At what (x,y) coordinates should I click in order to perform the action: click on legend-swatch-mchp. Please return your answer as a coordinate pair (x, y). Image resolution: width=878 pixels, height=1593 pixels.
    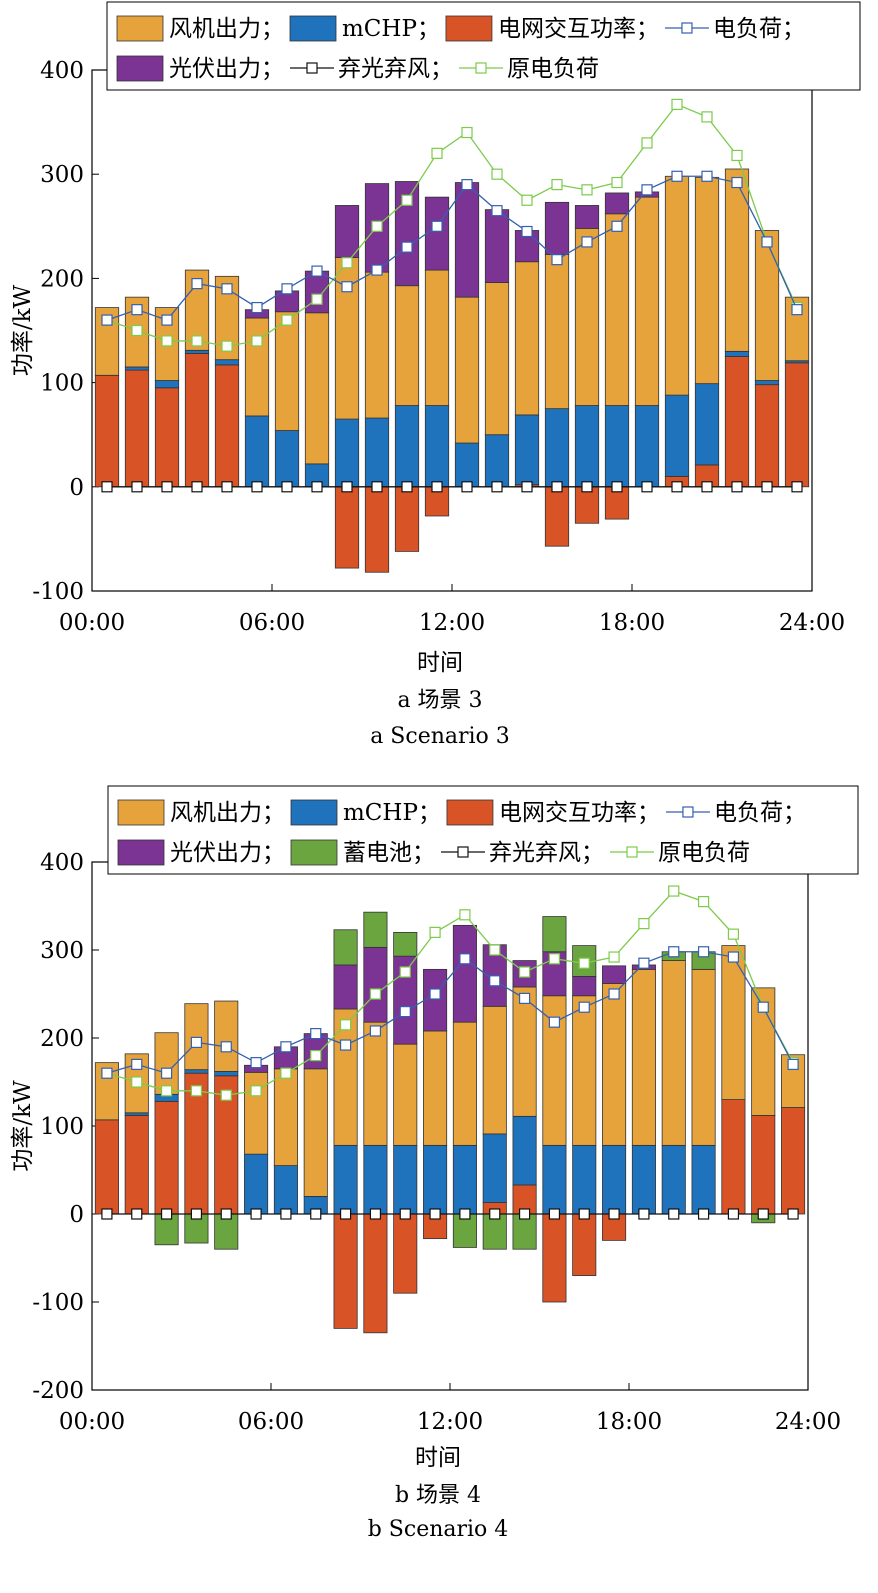
    Looking at the image, I should click on (313, 28).